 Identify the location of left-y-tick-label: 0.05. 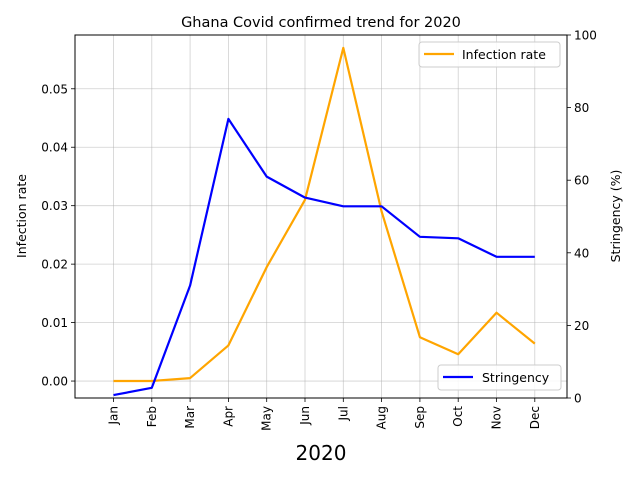
(54, 89).